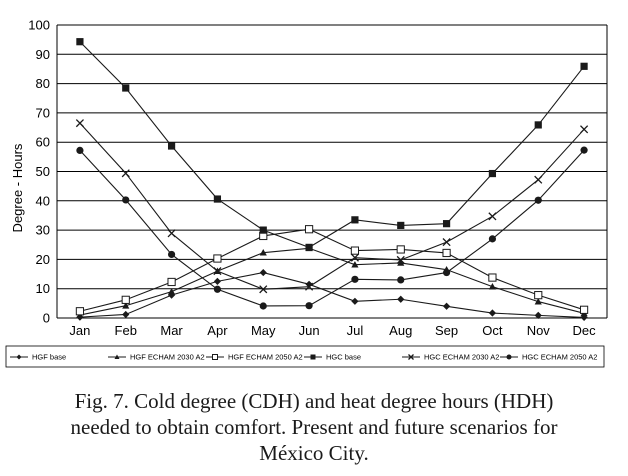  I want to click on legend-item: HGF base, so click(38, 357).